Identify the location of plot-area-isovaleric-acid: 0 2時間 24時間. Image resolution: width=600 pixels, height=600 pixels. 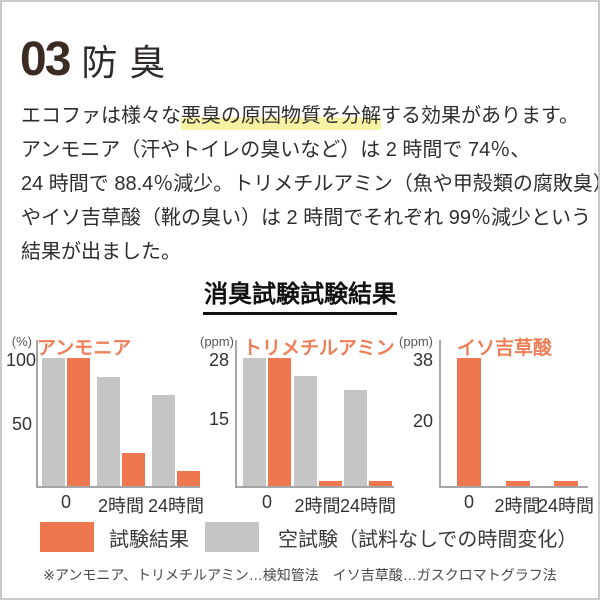
(516, 428).